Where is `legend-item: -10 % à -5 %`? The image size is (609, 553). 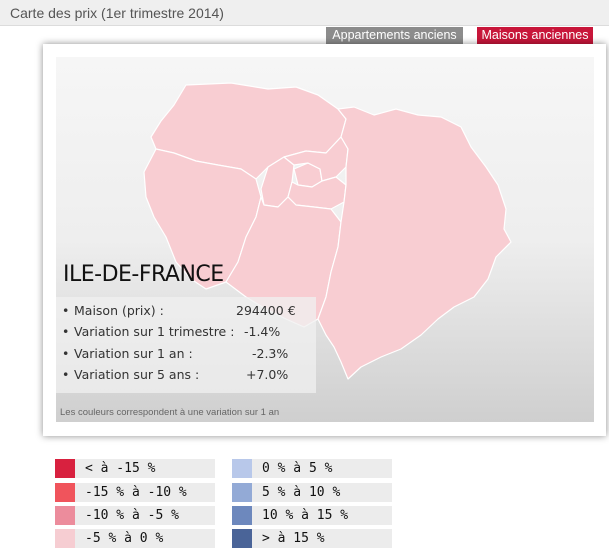 legend-item: -10 % à -5 % is located at coordinates (135, 515).